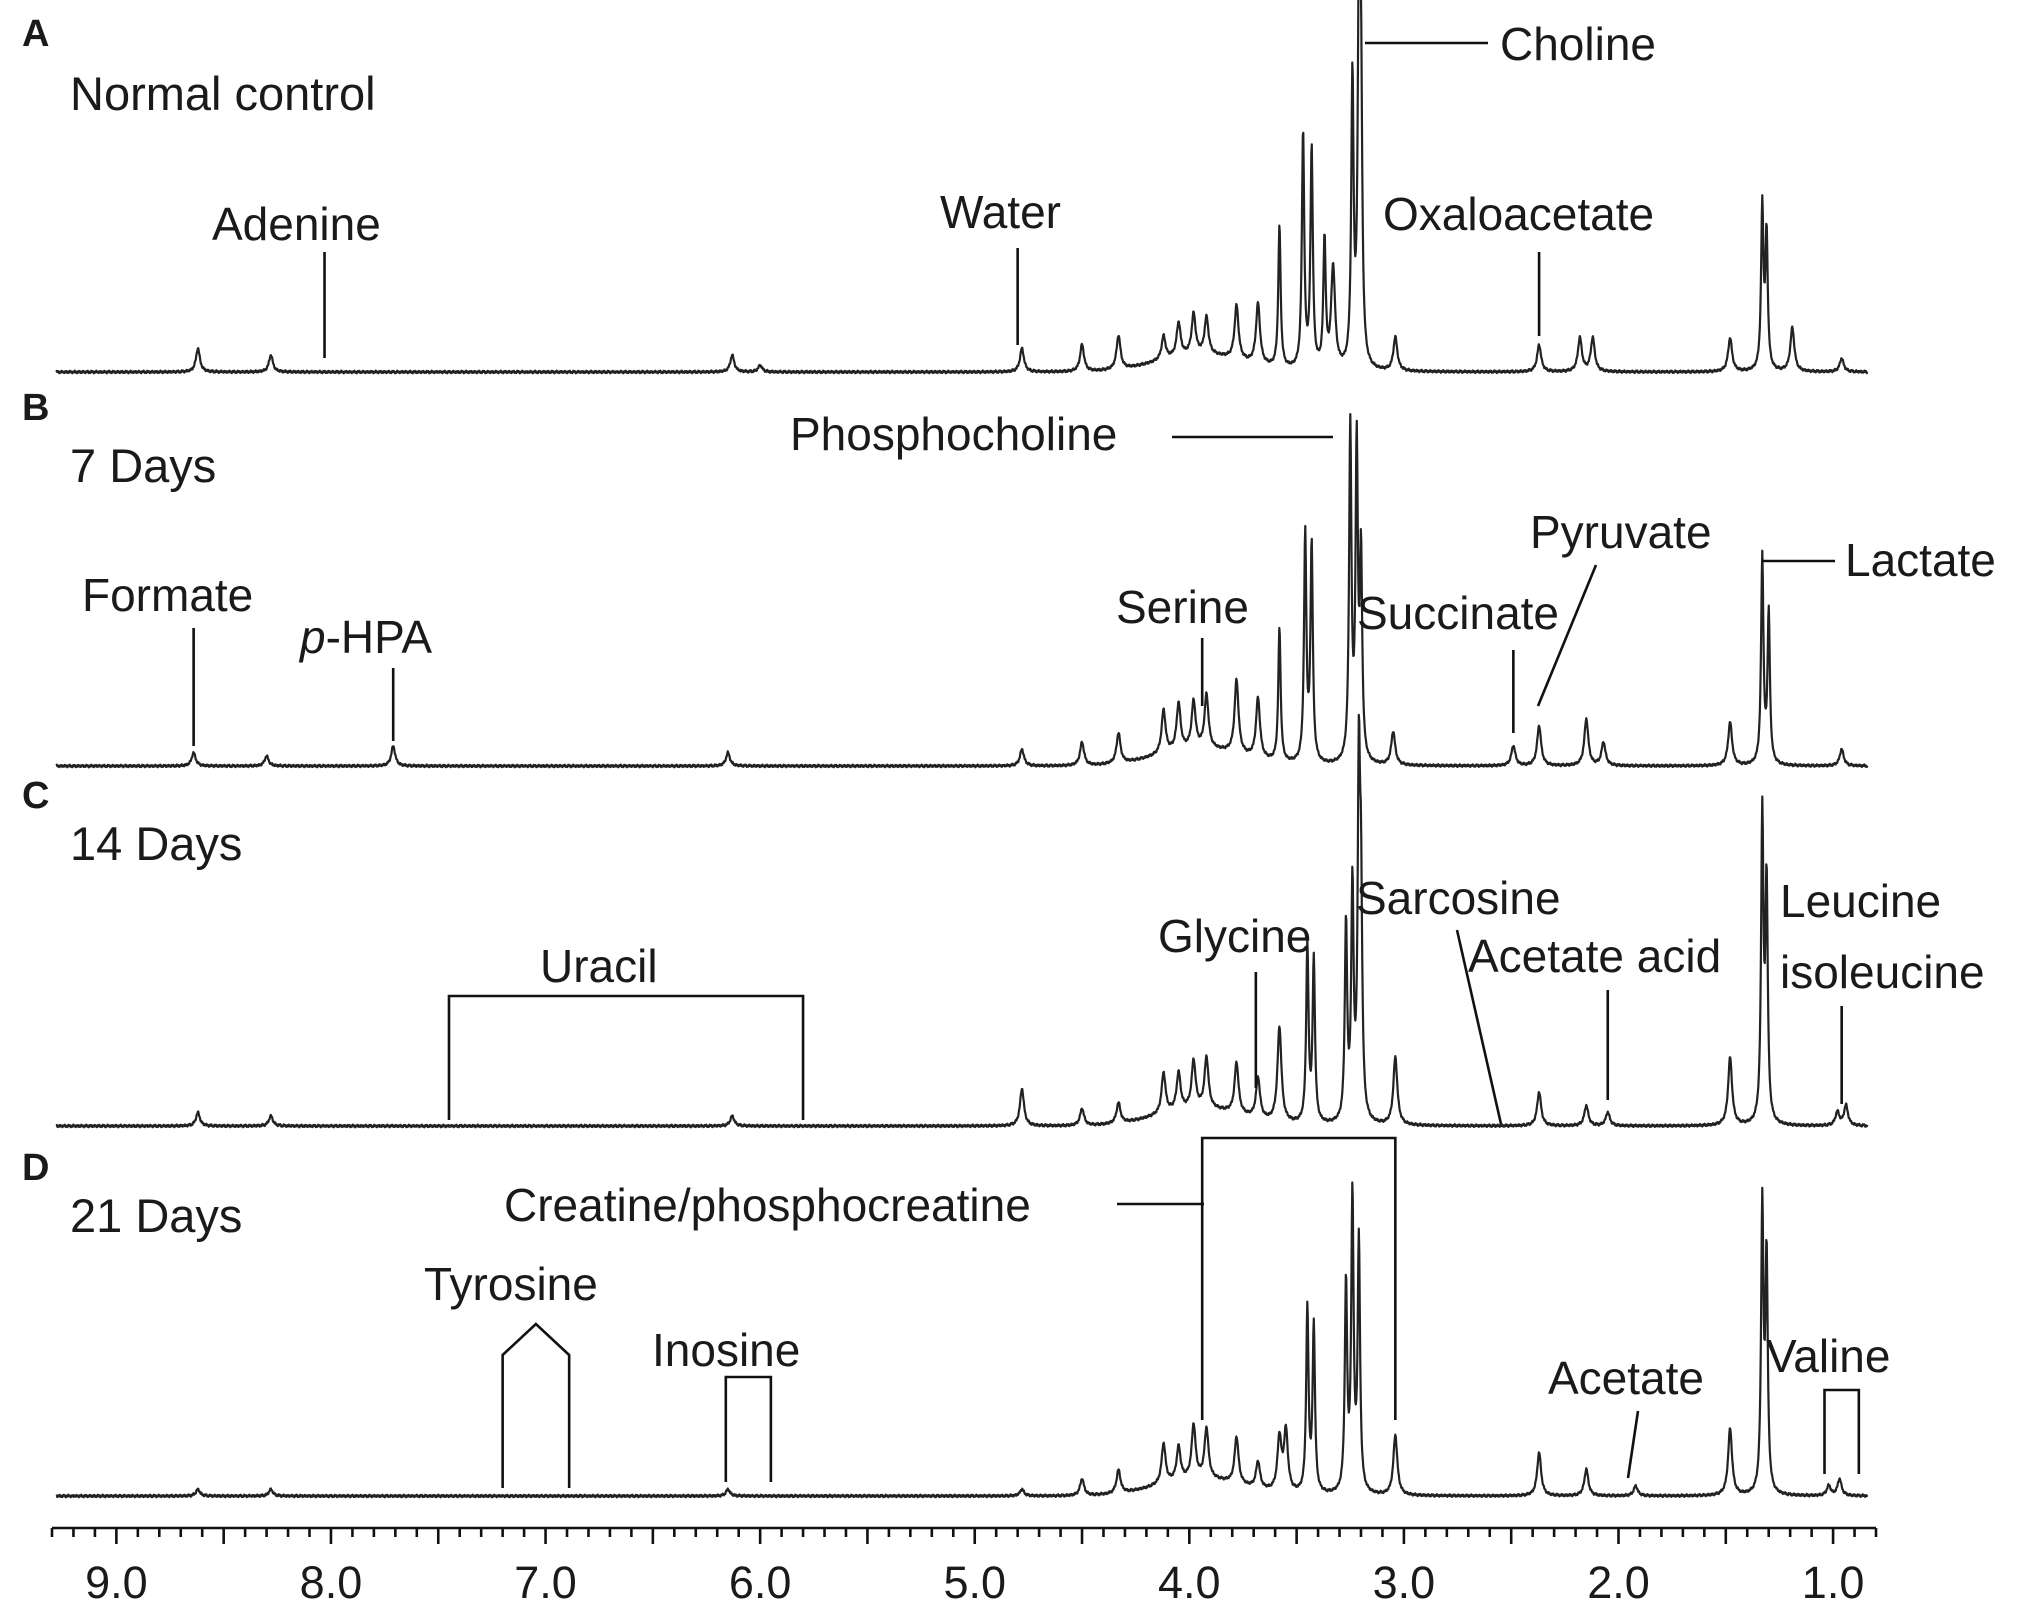 The height and width of the screenshot is (1614, 2031). I want to click on annotation-choline: Choline, so click(1510, 44).